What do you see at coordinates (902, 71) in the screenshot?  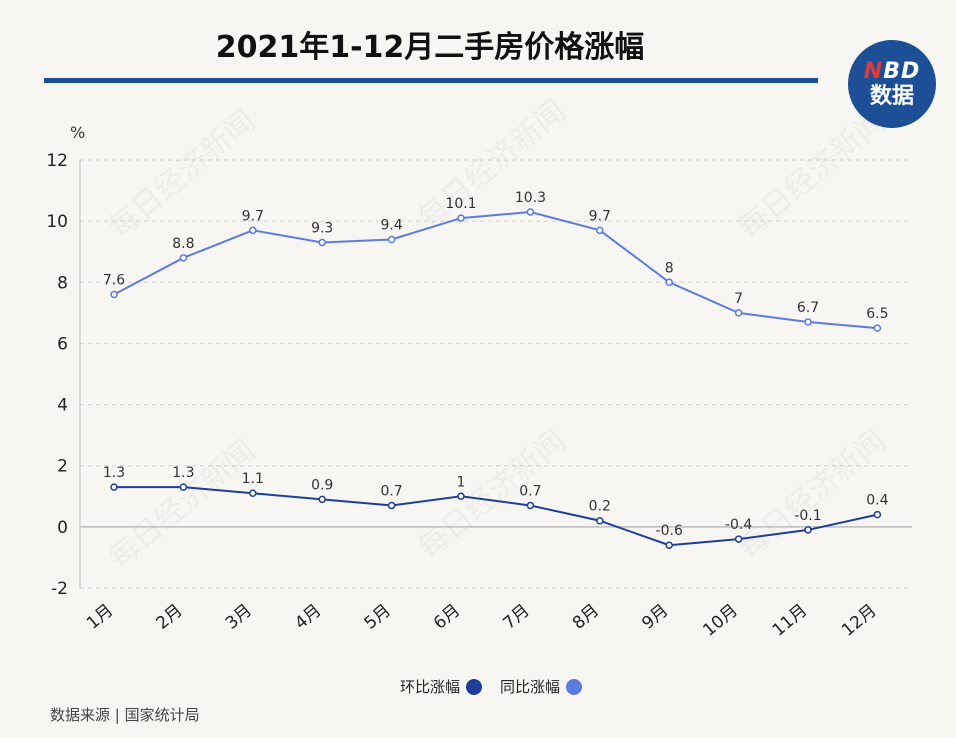 I see `logo-letters: BD` at bounding box center [902, 71].